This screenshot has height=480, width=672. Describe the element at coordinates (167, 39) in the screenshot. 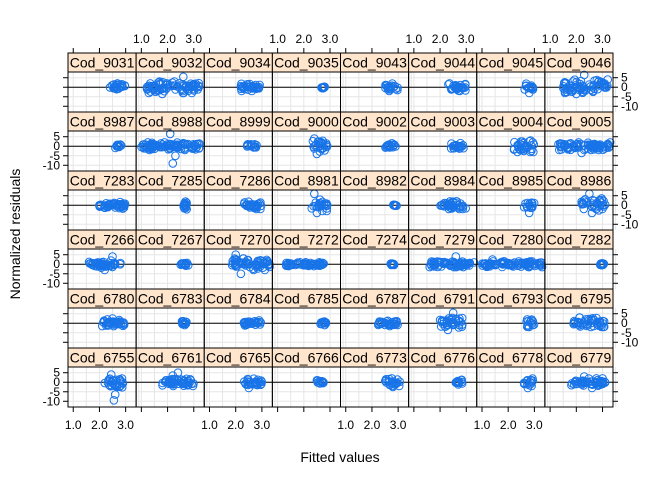

I see `x-tick-label: 2.0` at that location.